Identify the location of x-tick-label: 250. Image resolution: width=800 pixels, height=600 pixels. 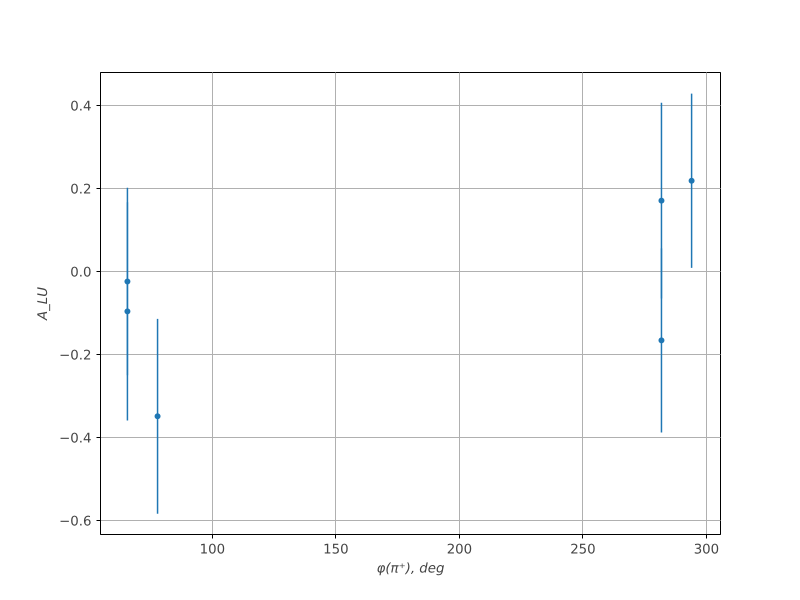
(583, 550).